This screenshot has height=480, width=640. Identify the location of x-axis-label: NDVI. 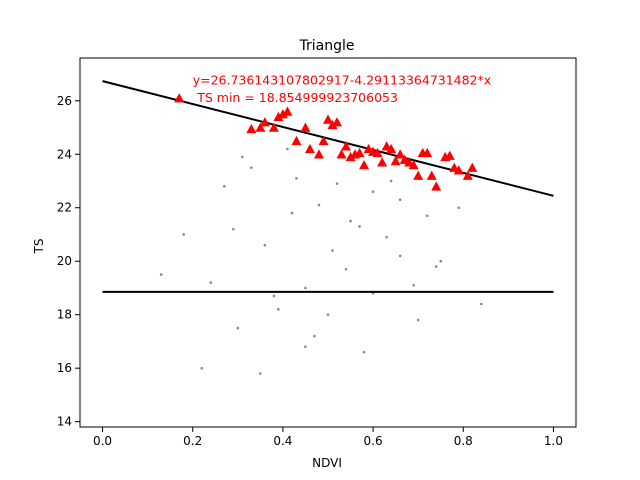
(327, 463).